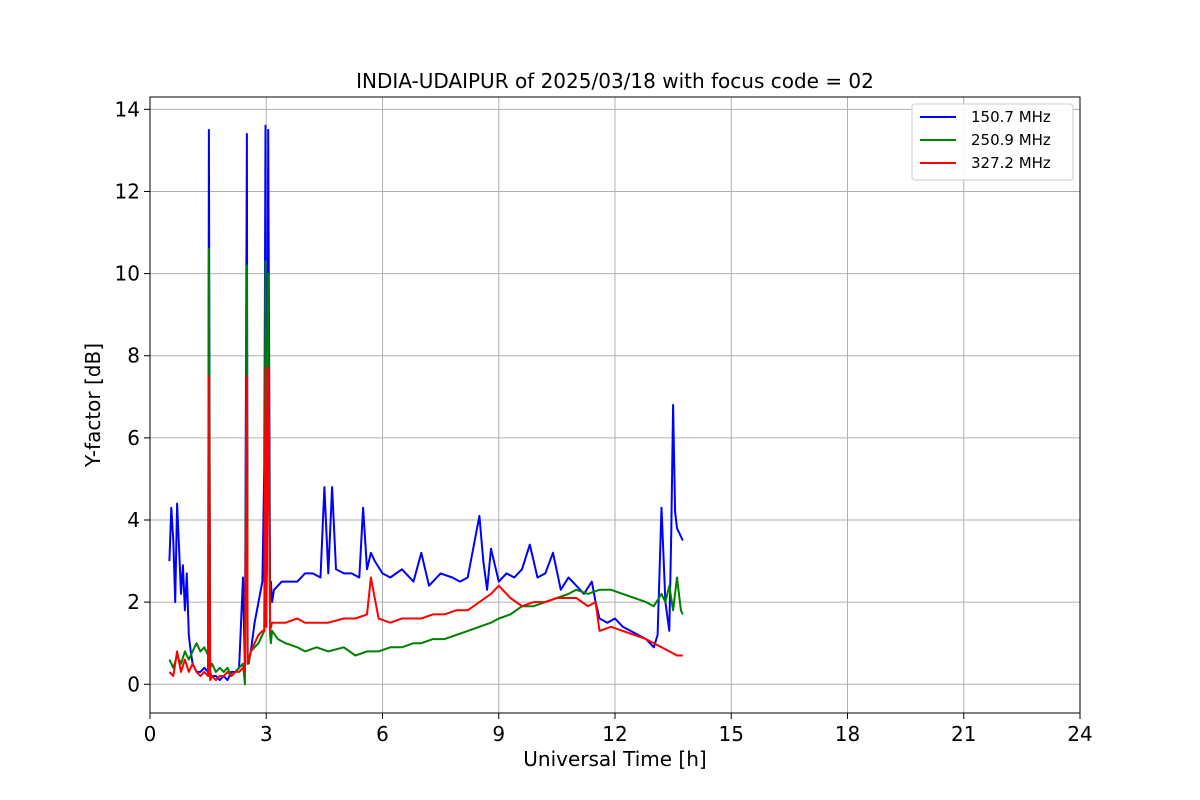  What do you see at coordinates (127, 191) in the screenshot?
I see `y-tick-label: 12` at bounding box center [127, 191].